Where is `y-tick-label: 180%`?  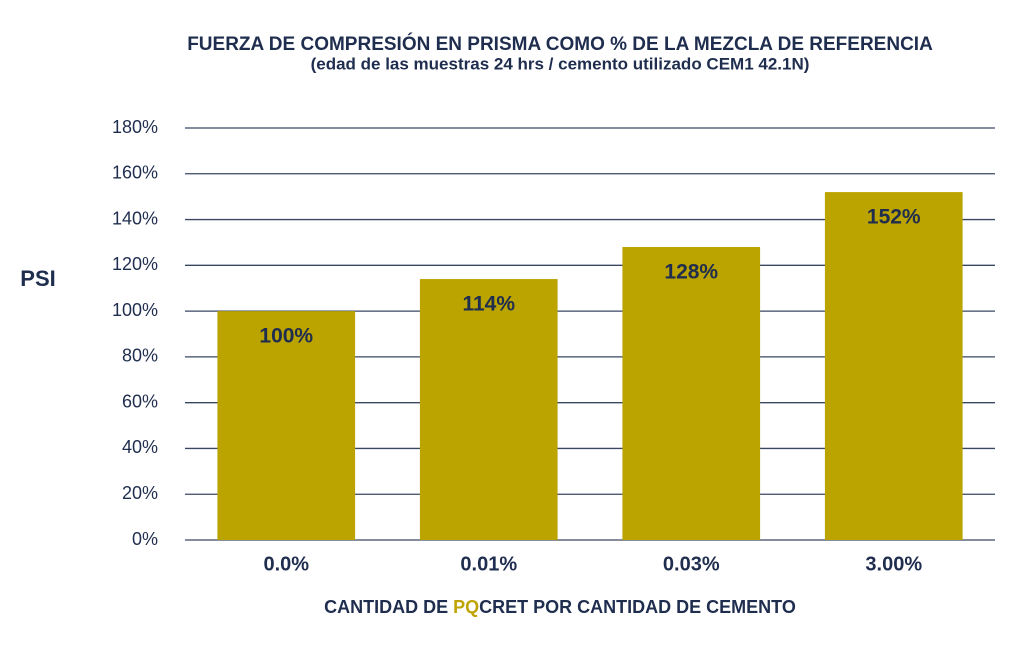
y-tick-label: 180% is located at coordinates (135, 127).